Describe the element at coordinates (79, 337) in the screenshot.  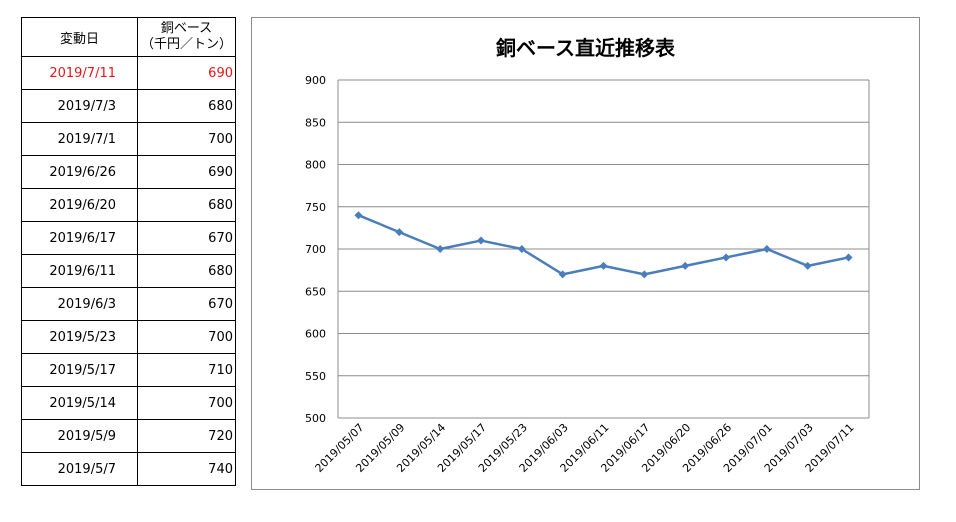
I see `row-date: 2019/5/23` at that location.